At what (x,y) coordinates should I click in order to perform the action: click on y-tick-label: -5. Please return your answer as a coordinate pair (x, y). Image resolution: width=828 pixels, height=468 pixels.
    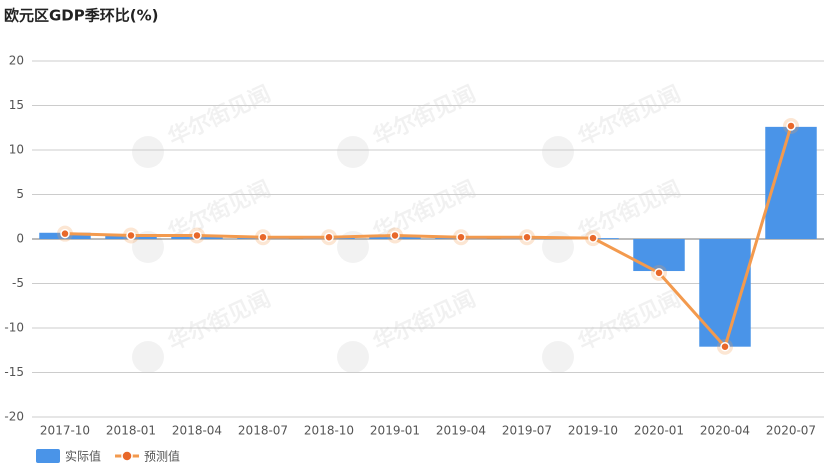
    Looking at the image, I should click on (18, 283).